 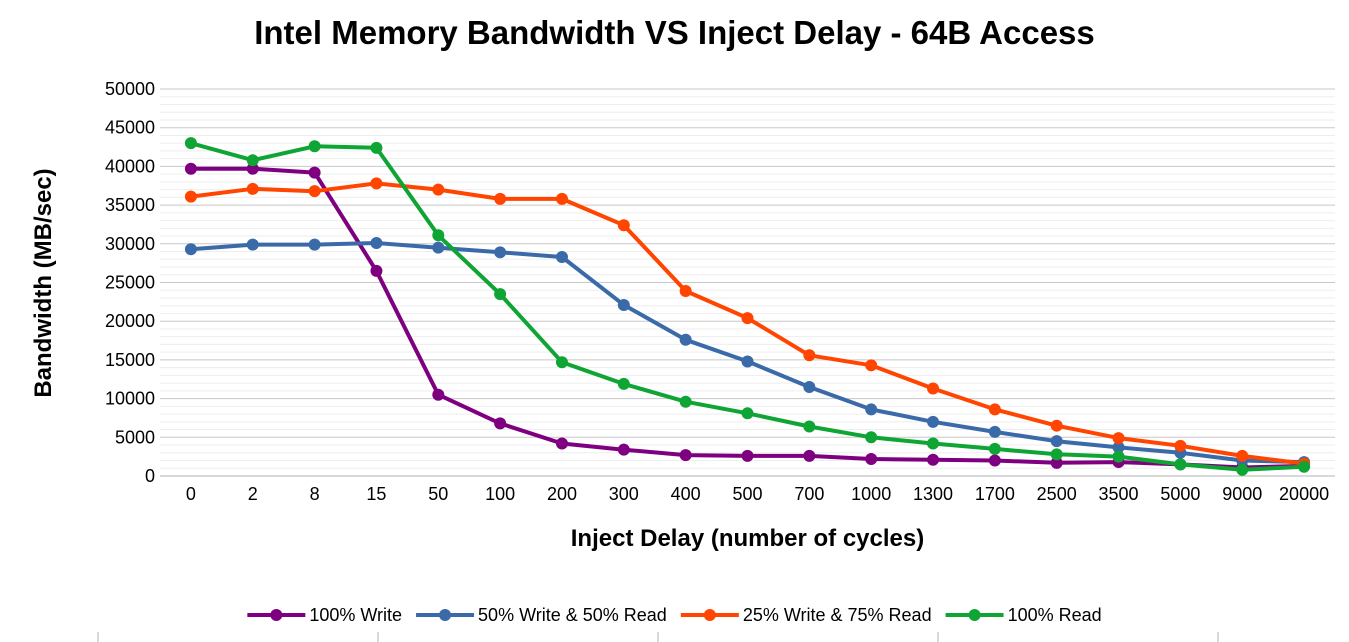 I want to click on x-tick-label: 1700, so click(x=995, y=494).